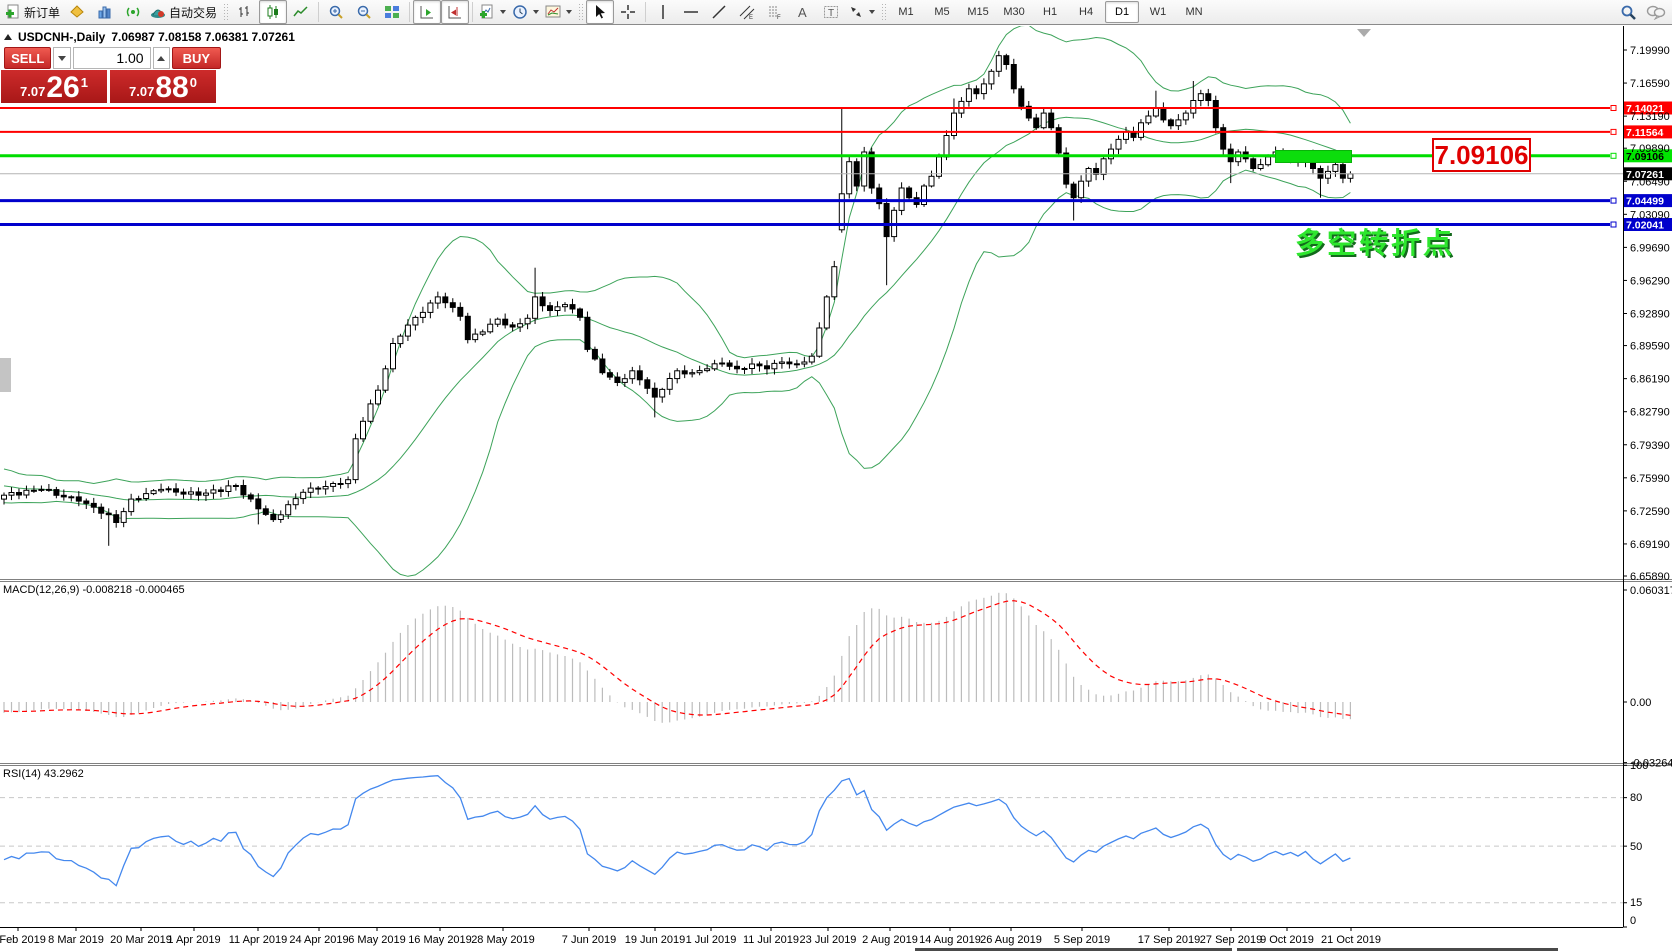 Image resolution: width=1672 pixels, height=952 pixels. What do you see at coordinates (1613, 224) in the screenshot?
I see `level-line-anchor` at bounding box center [1613, 224].